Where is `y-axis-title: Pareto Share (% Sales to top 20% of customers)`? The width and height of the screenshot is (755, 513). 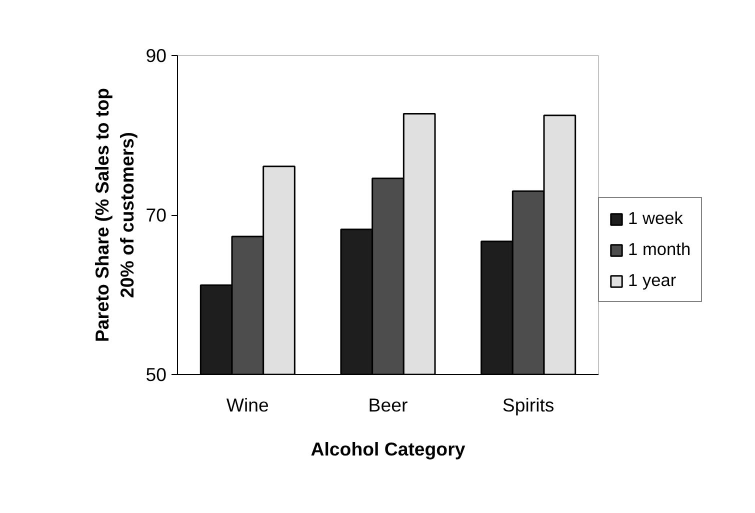
y-axis-title: Pareto Share (% Sales to top 20% of customers) is located at coordinates (115, 215).